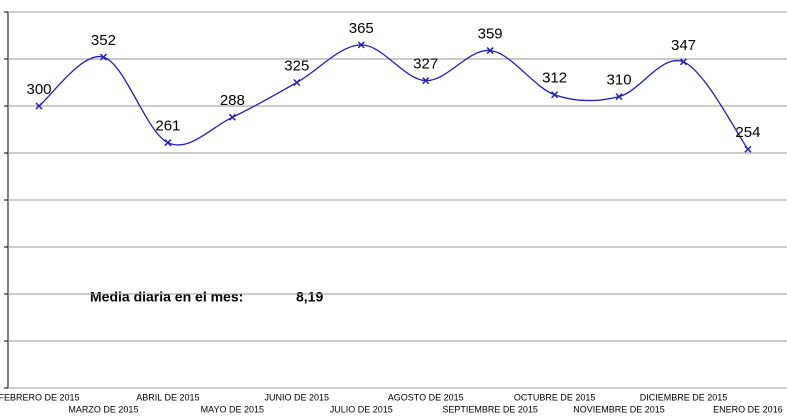 This screenshot has width=787, height=416. I want to click on data-label: 288, so click(232, 100).